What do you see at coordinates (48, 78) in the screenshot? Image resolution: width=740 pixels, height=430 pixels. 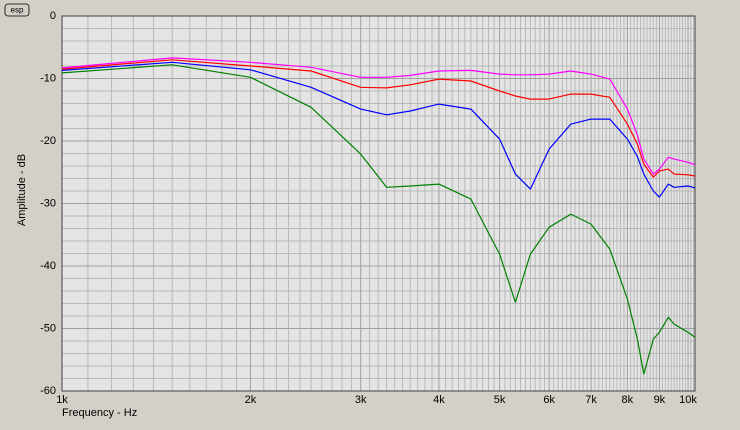 I see `y-tick-label: -10` at bounding box center [48, 78].